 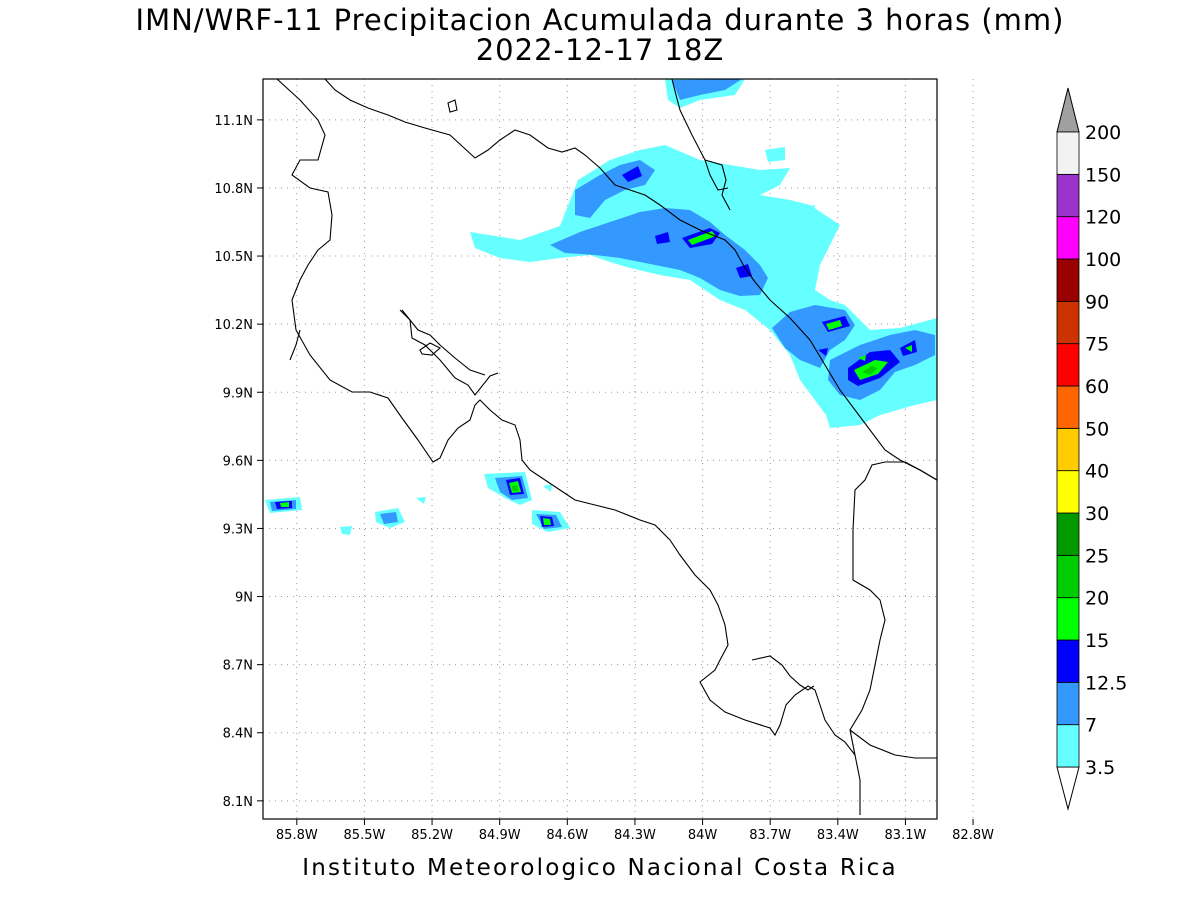 I want to click on lon-tick-label: 84.9W, so click(x=500, y=835).